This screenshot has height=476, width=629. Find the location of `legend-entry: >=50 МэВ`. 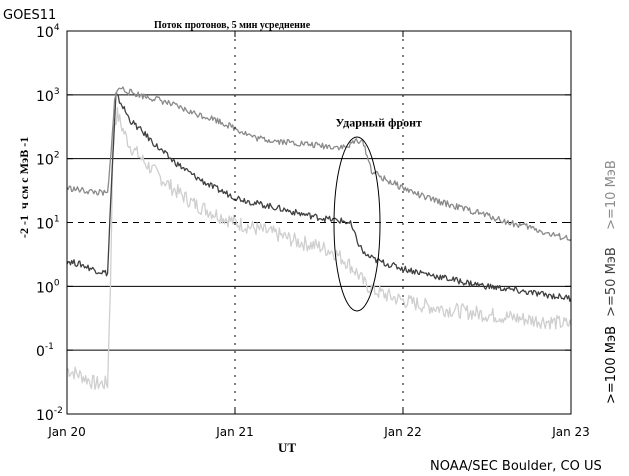

legend-entry: >=50 МэВ is located at coordinates (611, 282).